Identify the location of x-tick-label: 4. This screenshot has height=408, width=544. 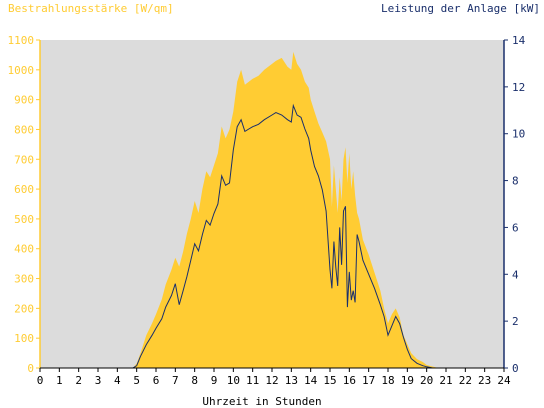
(117, 380).